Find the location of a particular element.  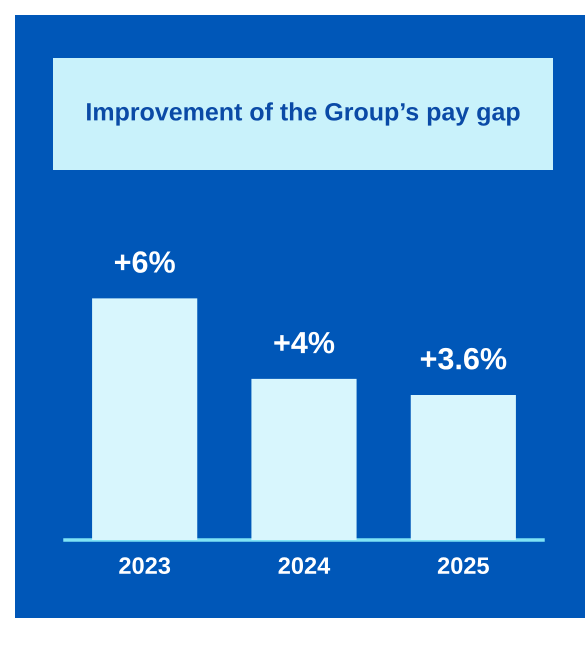

x-tick-label: 2025 is located at coordinates (463, 565).